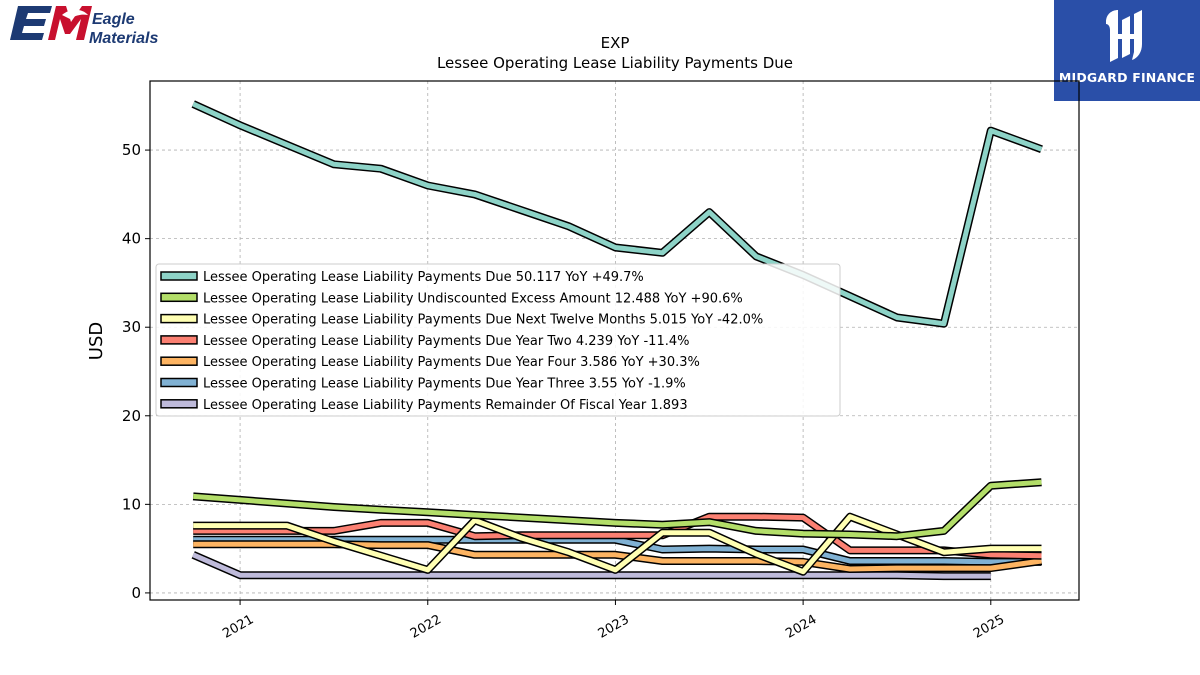 Image resolution: width=1200 pixels, height=675 pixels. What do you see at coordinates (131, 150) in the screenshot?
I see `y-tick-label: 50` at bounding box center [131, 150].